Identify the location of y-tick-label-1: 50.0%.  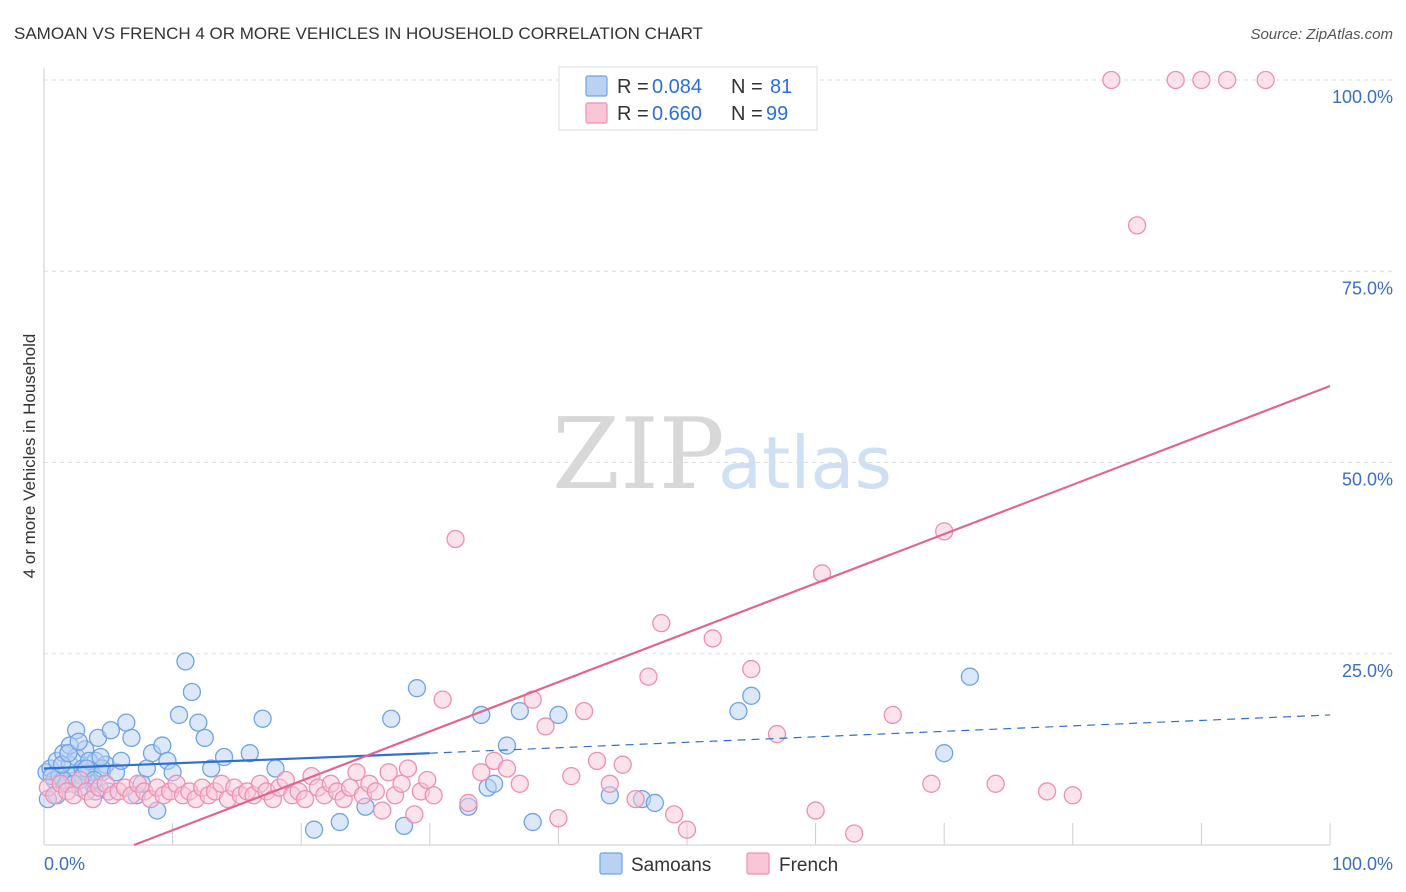
(1367, 480).